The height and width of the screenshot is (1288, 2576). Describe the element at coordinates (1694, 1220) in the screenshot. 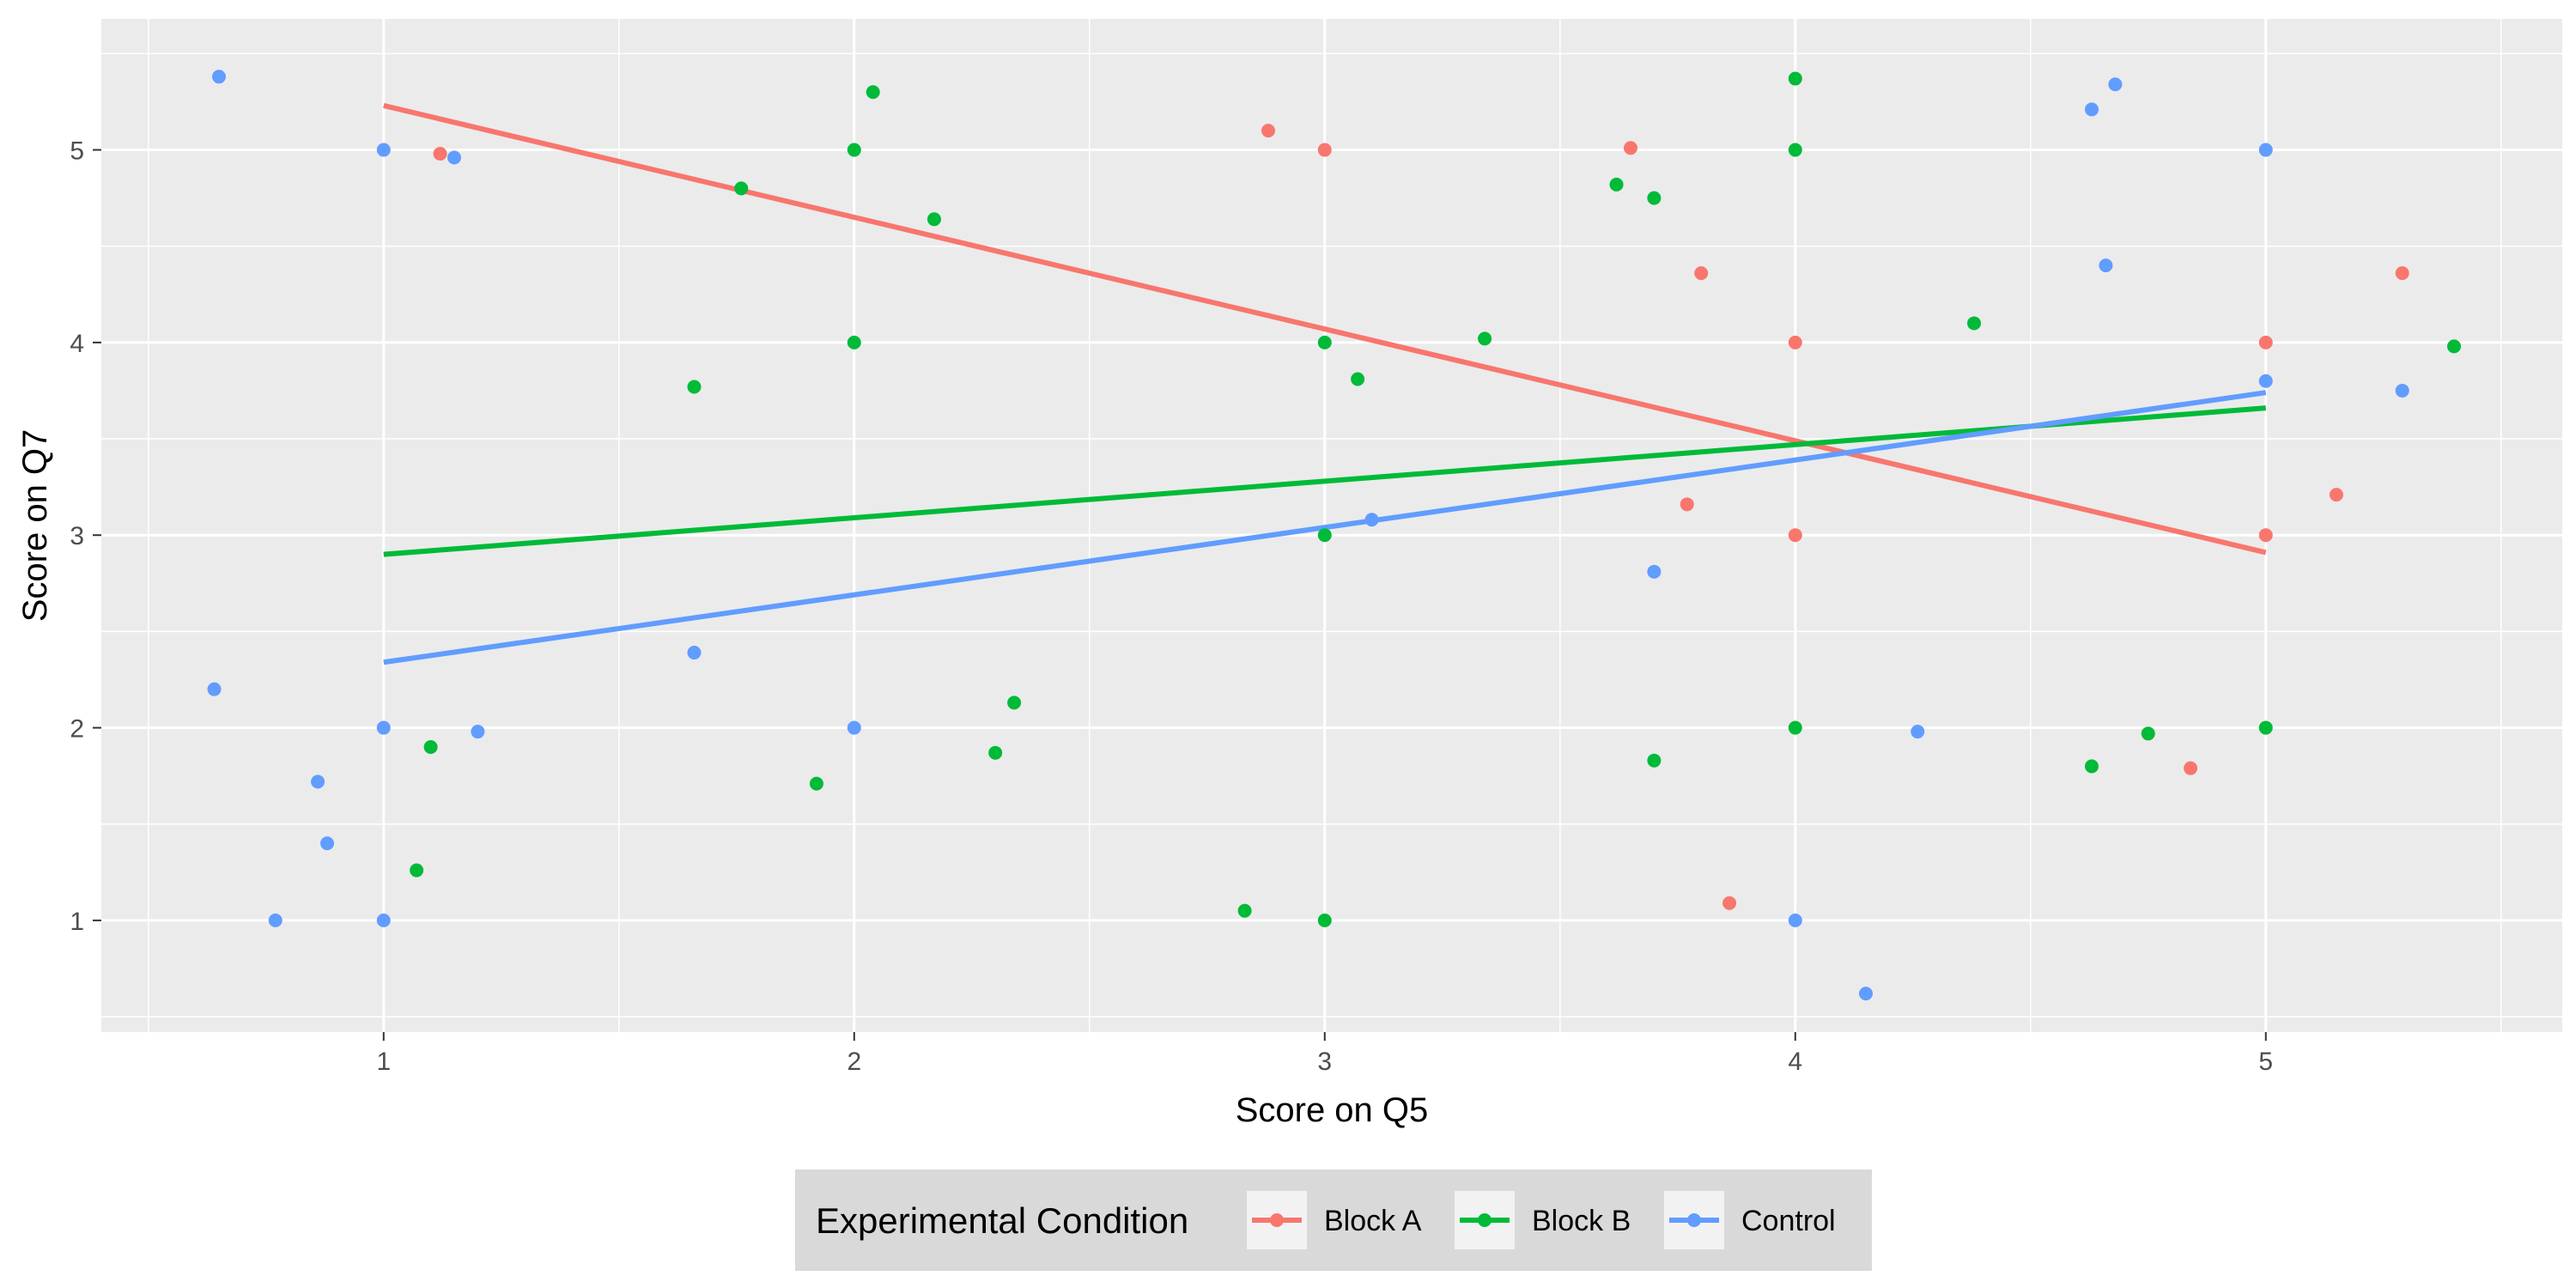

I see `legend-dot-control` at that location.